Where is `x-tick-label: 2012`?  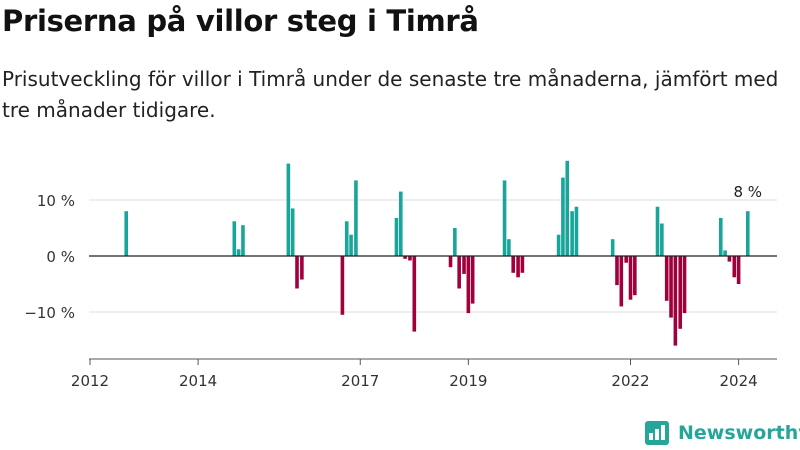
x-tick-label: 2012 is located at coordinates (90, 381).